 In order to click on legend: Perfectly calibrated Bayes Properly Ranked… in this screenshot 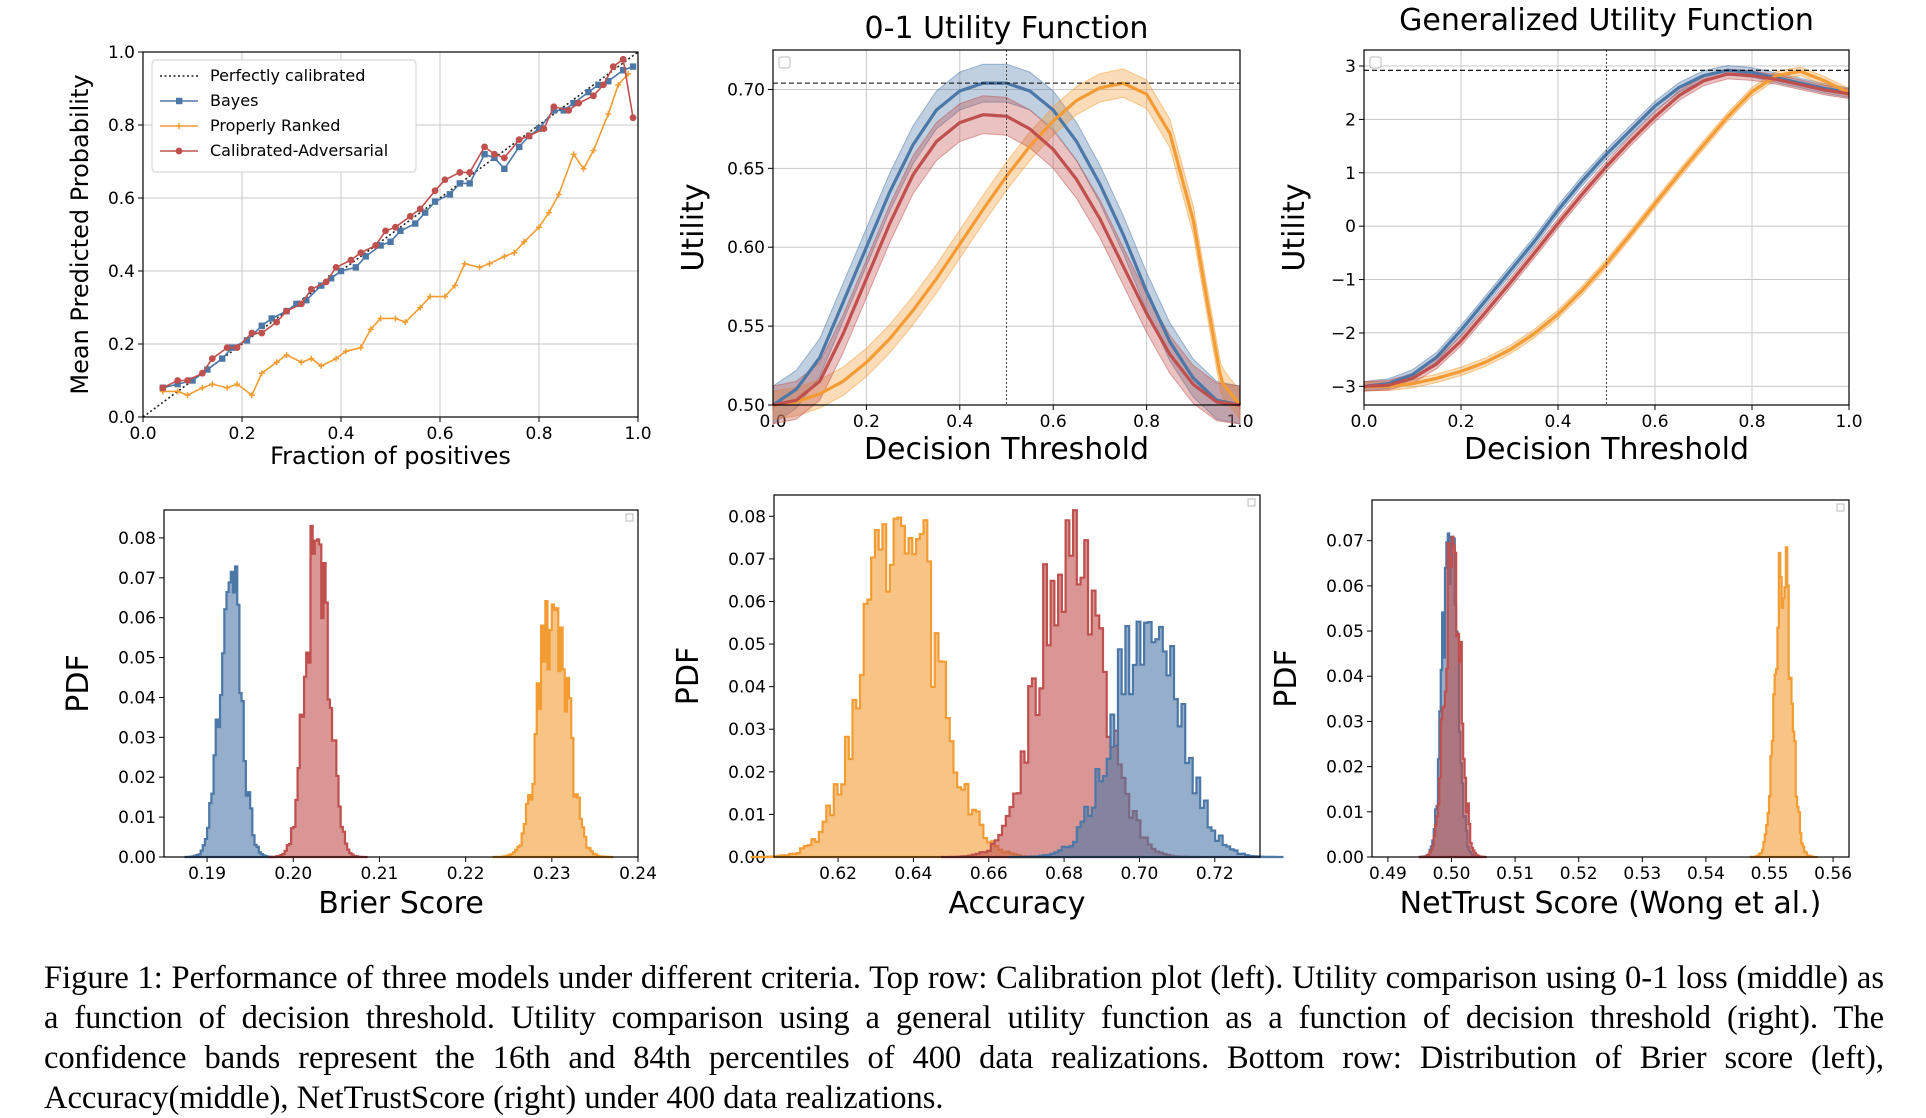, I will do `click(284, 116)`.